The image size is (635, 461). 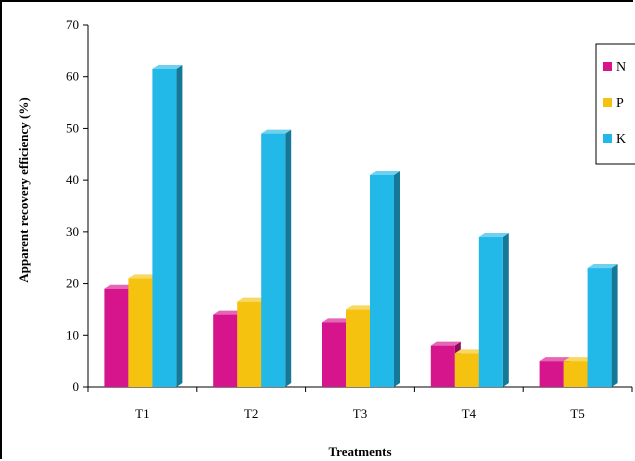 I want to click on x-tick-label: T2, so click(x=251, y=413).